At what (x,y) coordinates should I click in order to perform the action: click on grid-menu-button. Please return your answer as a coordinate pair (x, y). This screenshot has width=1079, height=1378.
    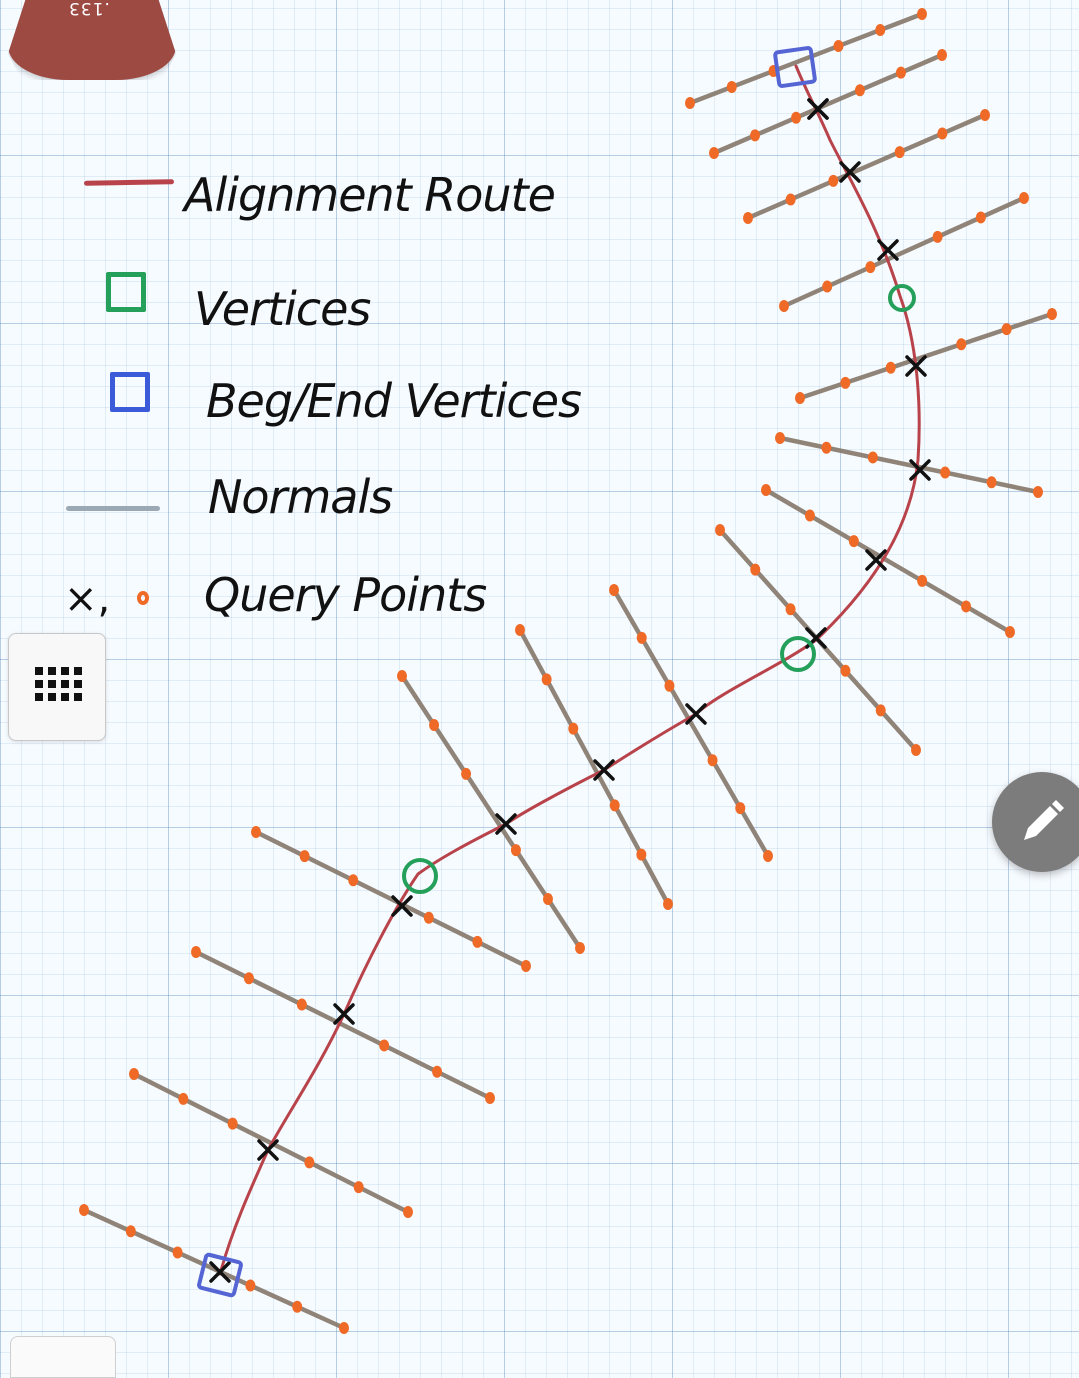
    Looking at the image, I should click on (57, 687).